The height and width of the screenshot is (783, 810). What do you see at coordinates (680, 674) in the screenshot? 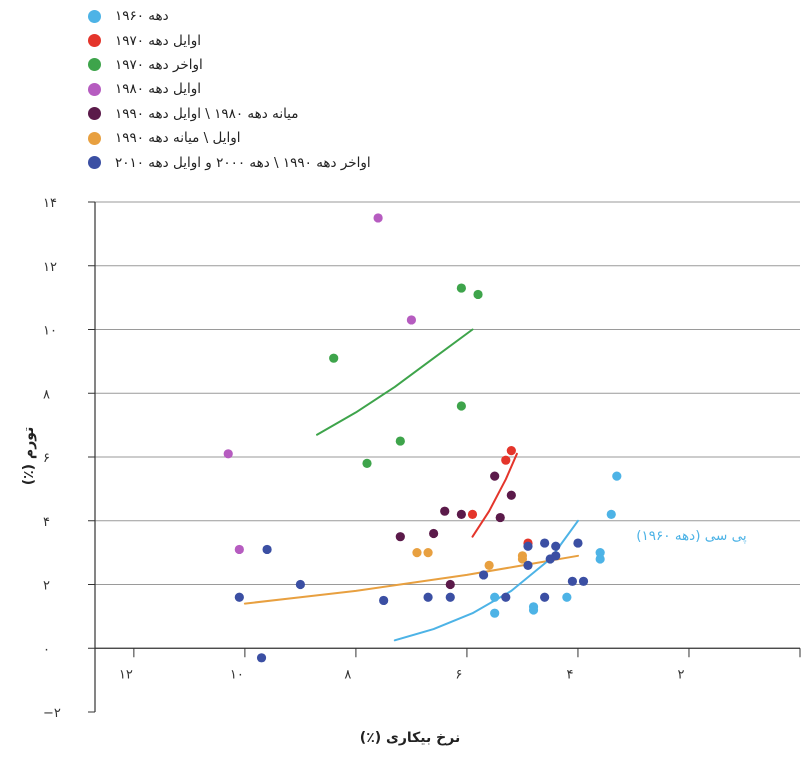
I see `x-tick-label: ۲` at bounding box center [680, 674].